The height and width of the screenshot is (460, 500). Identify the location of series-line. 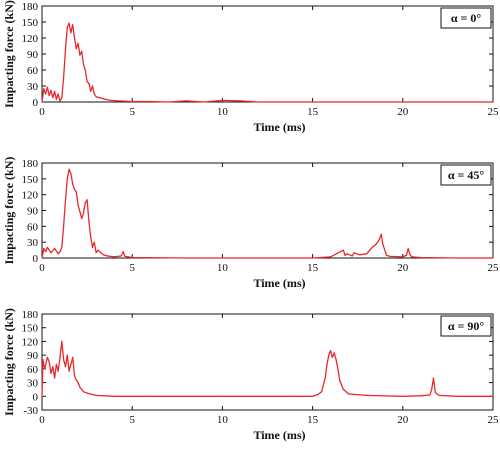
(267, 368).